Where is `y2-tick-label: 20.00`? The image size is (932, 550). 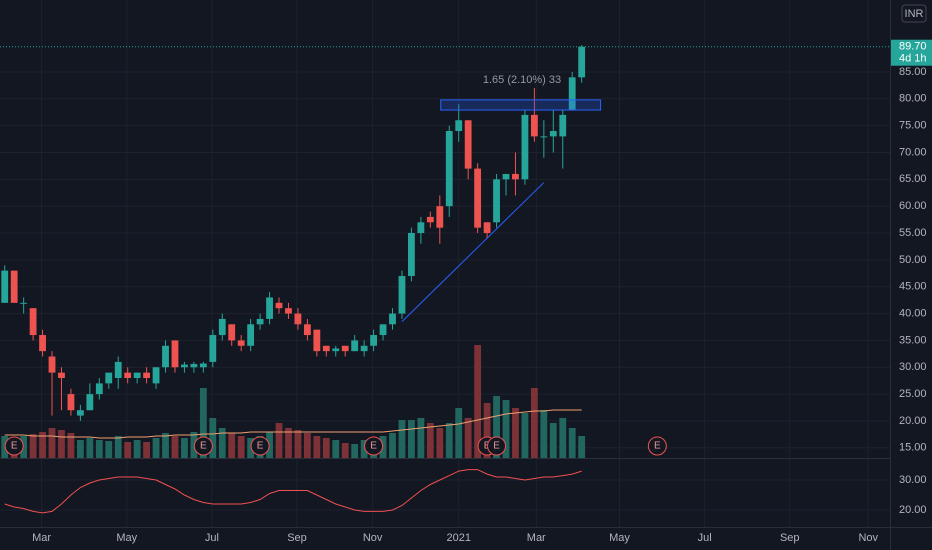 y2-tick-label: 20.00 is located at coordinates (913, 510).